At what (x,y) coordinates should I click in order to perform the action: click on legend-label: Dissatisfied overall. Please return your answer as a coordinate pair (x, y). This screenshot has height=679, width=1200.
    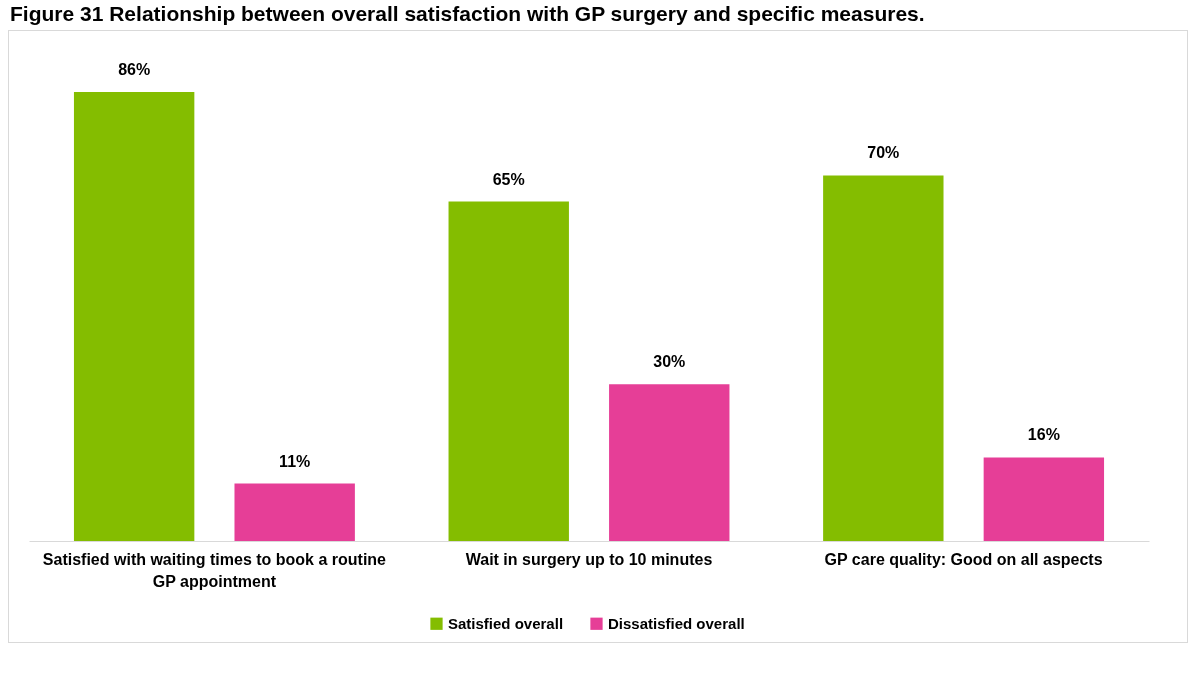
    Looking at the image, I should click on (676, 623).